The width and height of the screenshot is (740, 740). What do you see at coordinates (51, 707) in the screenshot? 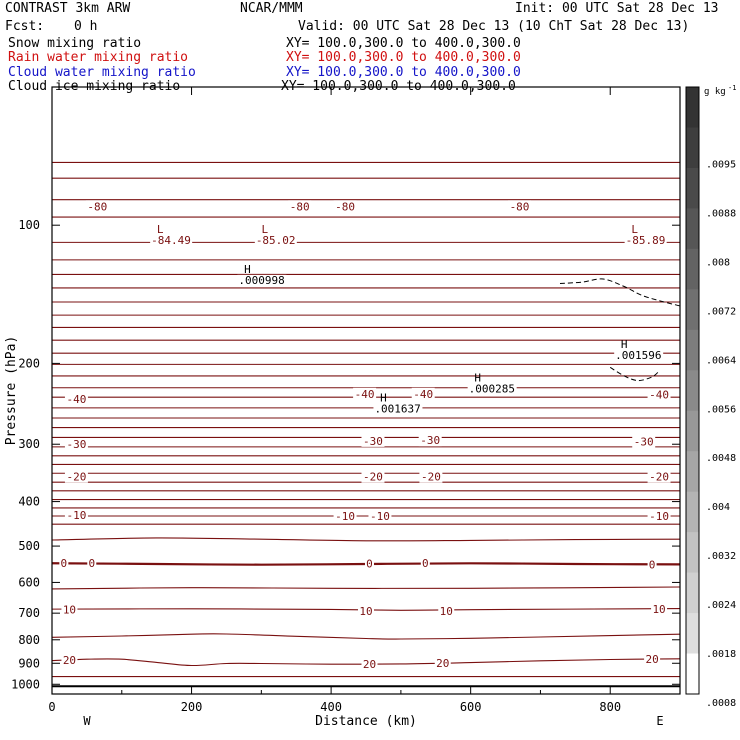
I see `x-tick-label: 0` at bounding box center [51, 707].